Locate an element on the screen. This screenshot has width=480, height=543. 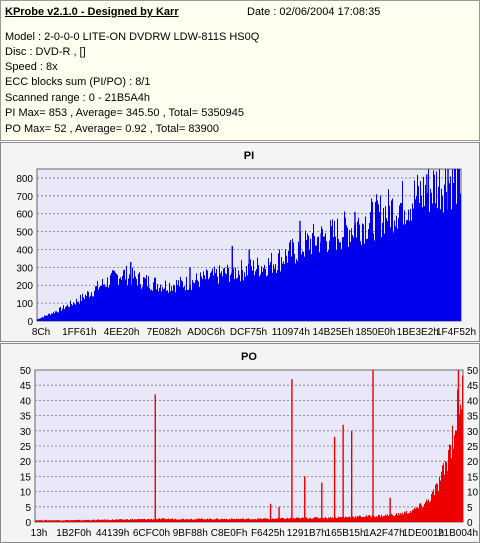
y-tick-label: 10 is located at coordinates (26, 493).